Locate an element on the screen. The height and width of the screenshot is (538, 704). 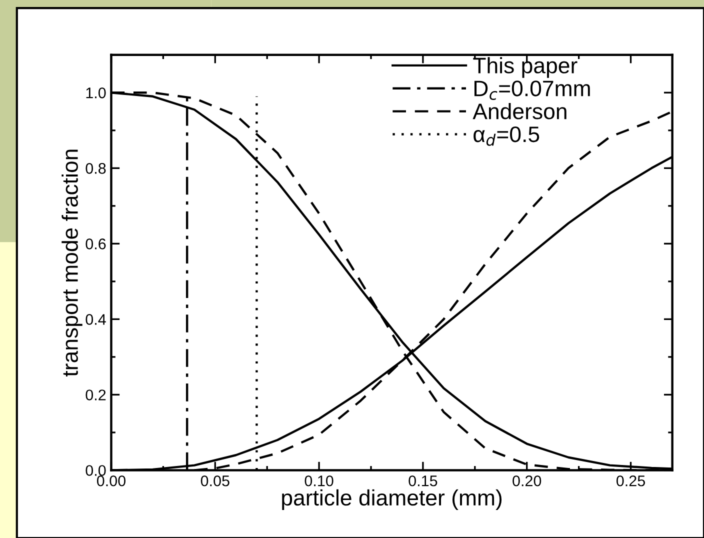
x-tick-label: 0.10 is located at coordinates (319, 480).